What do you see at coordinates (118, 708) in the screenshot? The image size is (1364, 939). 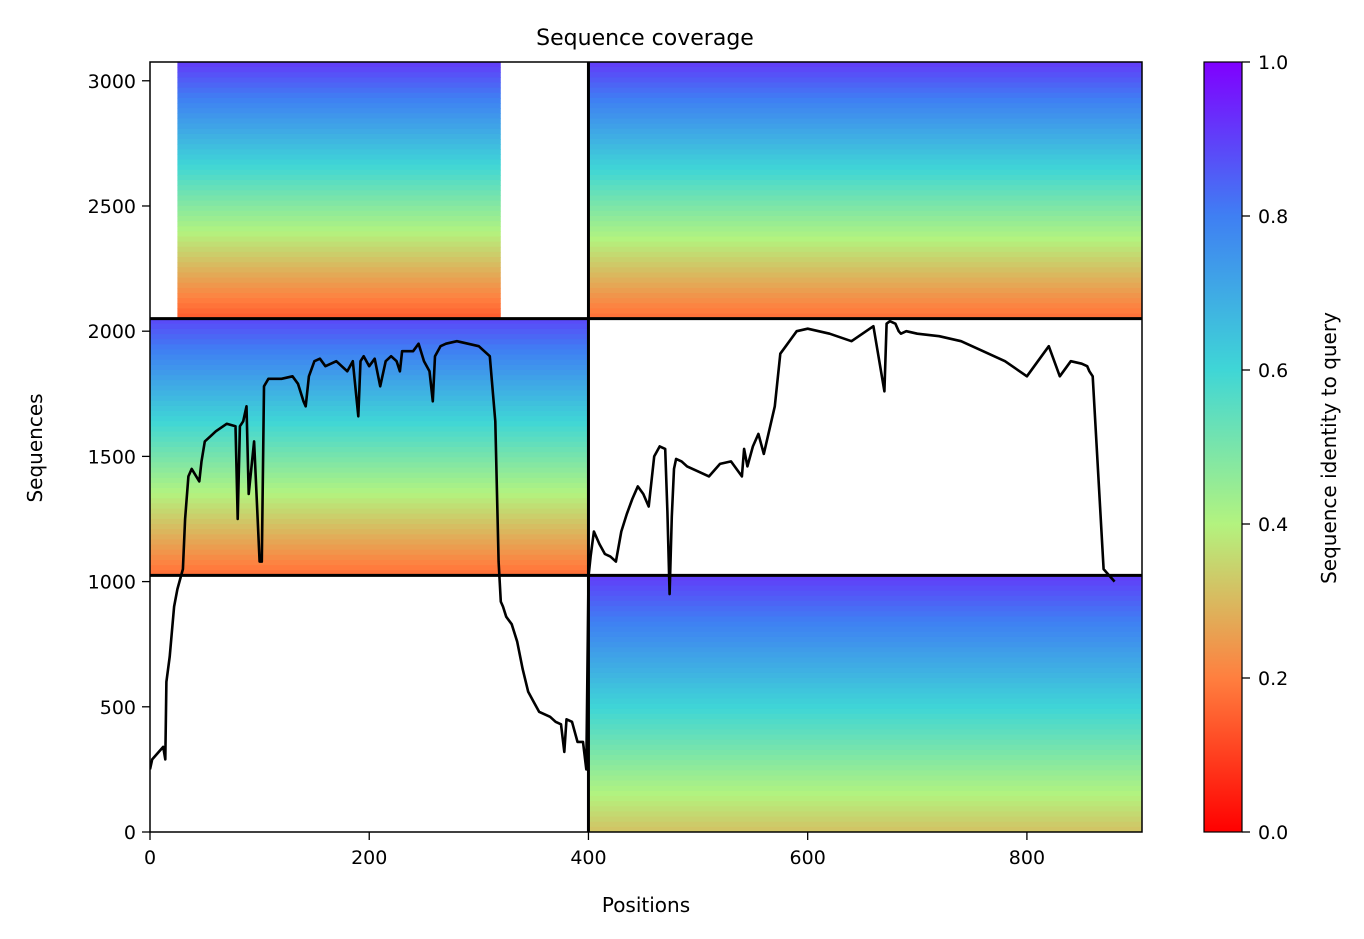 I see `y-tick-label: 500` at bounding box center [118, 708].